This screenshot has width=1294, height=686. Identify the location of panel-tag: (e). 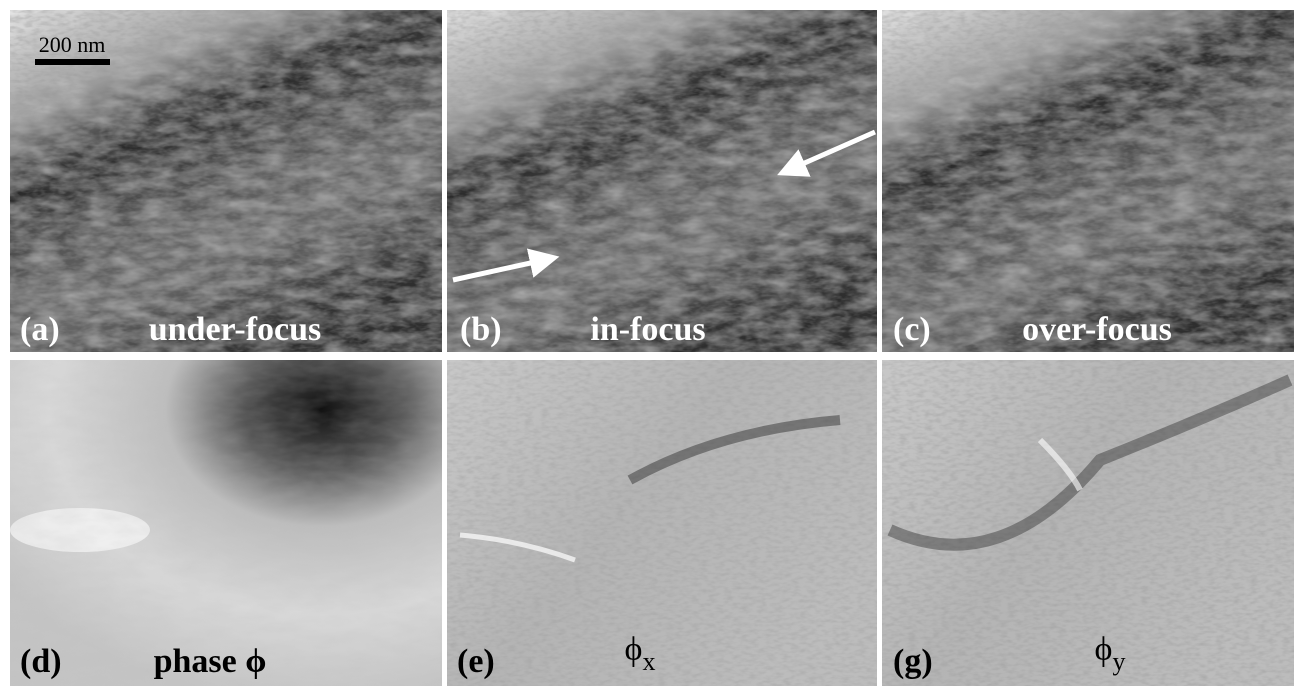
(476, 661).